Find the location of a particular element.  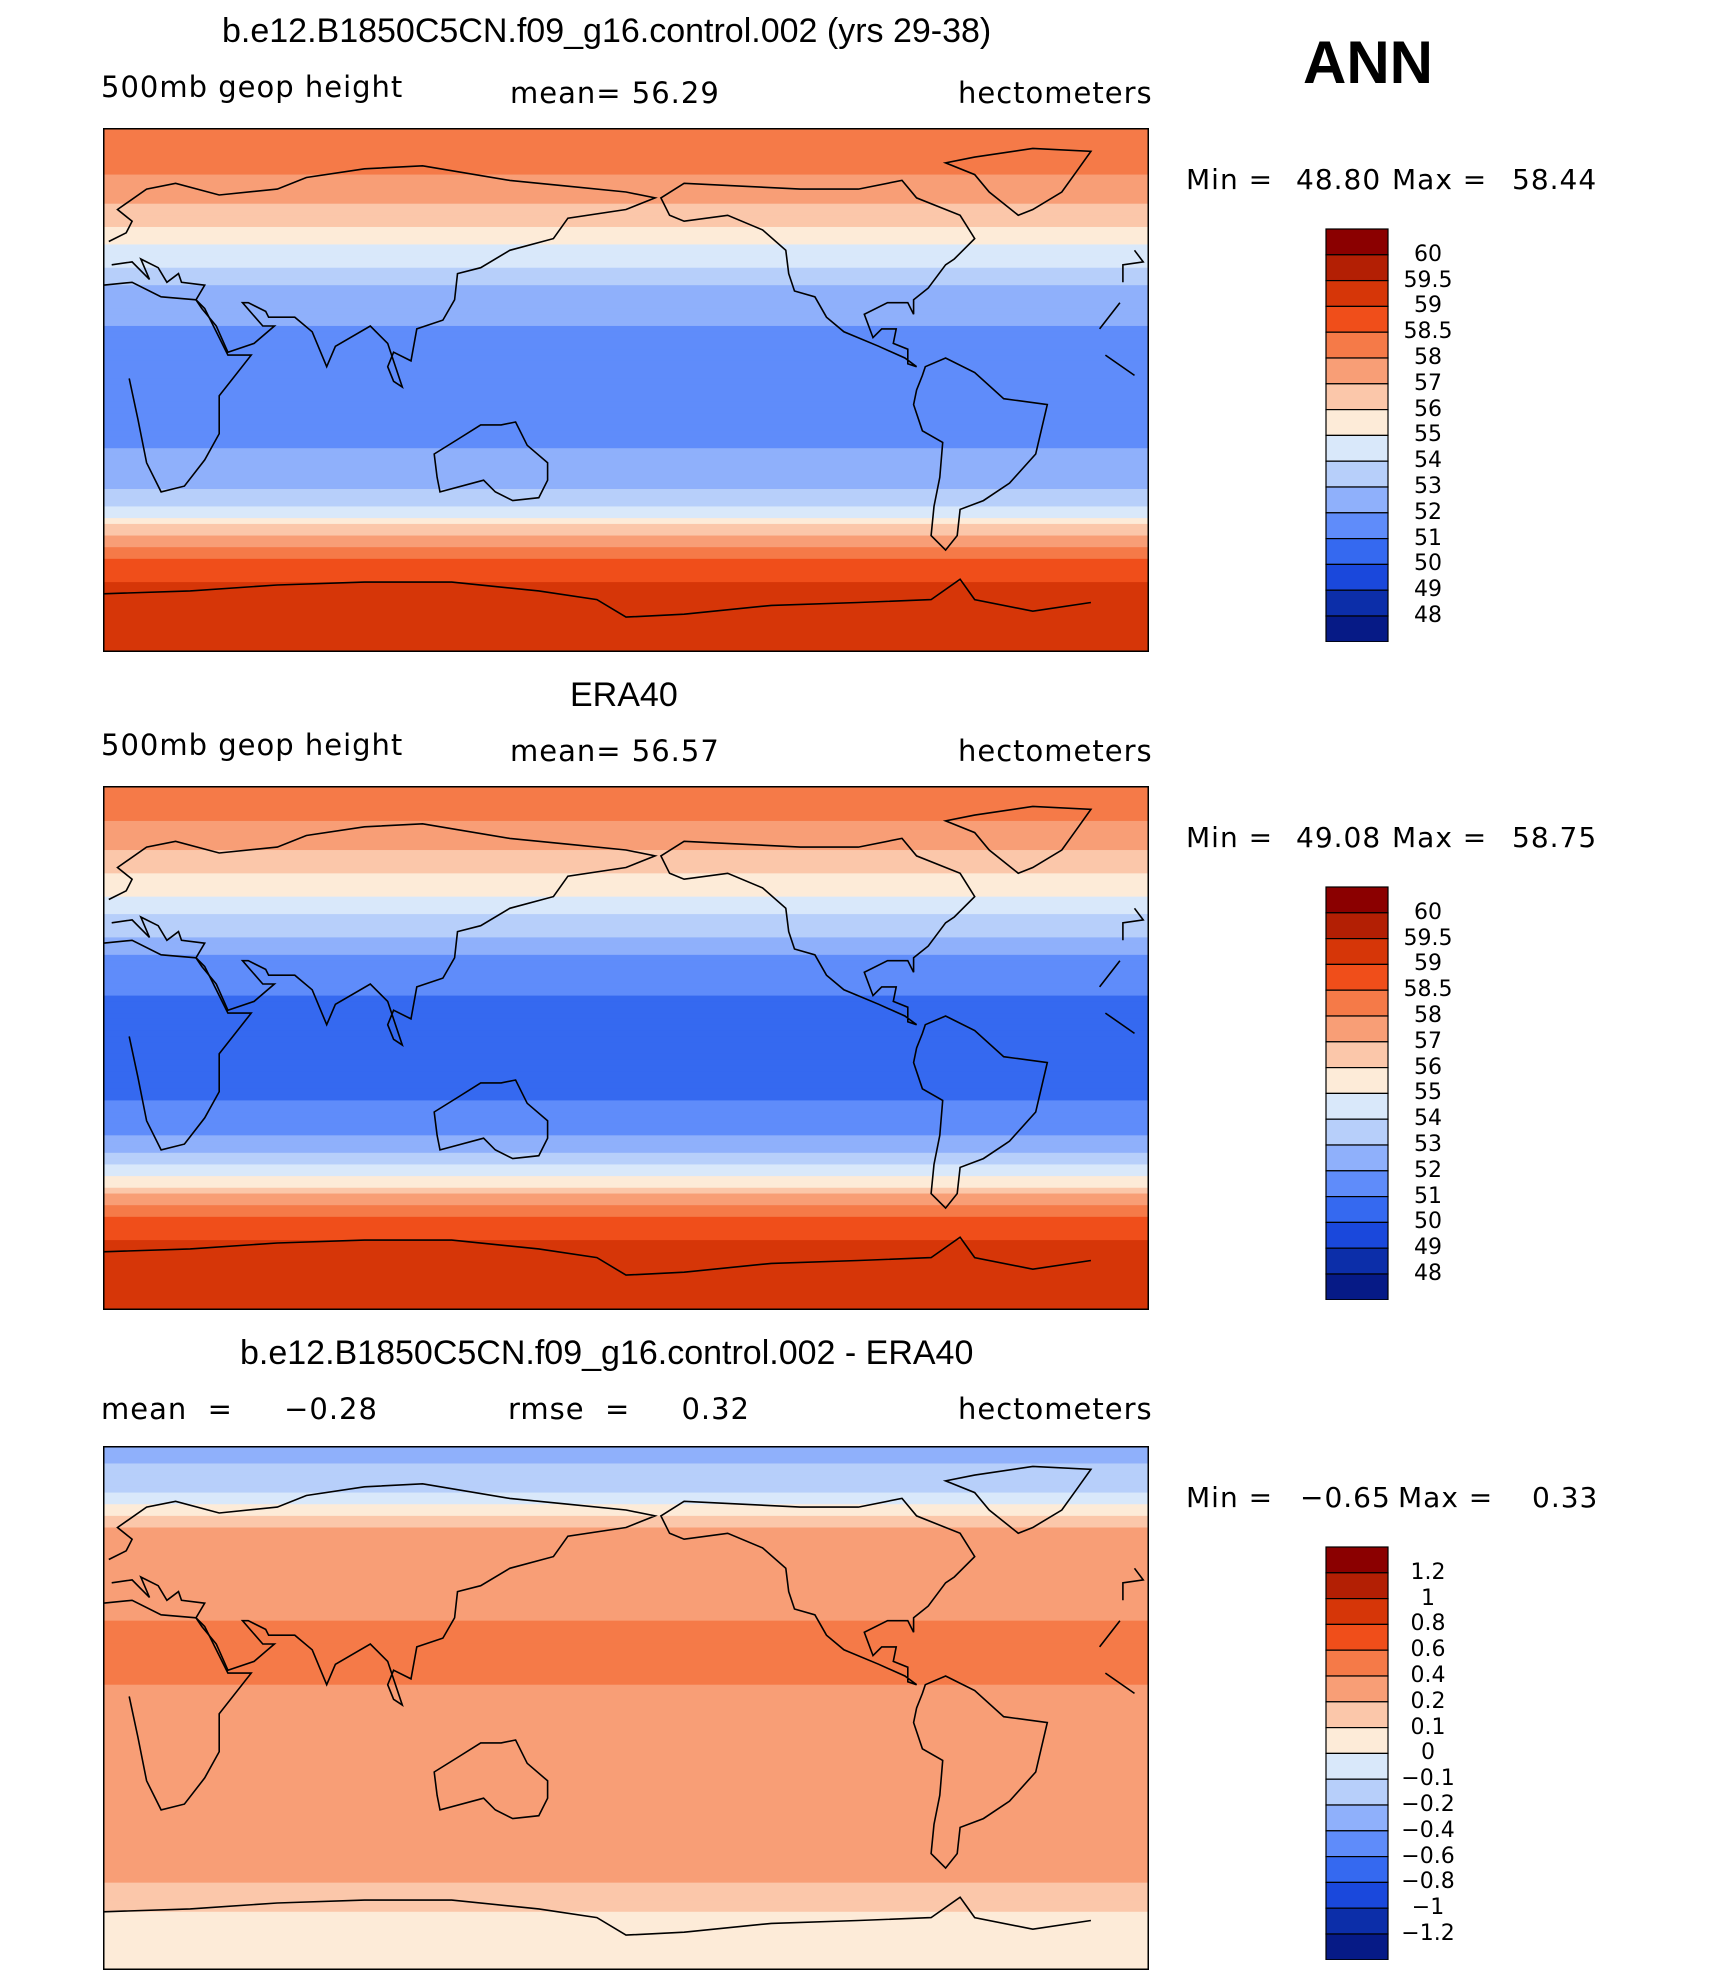

panel2-min-value: 49.08 is located at coordinates (1339, 837).